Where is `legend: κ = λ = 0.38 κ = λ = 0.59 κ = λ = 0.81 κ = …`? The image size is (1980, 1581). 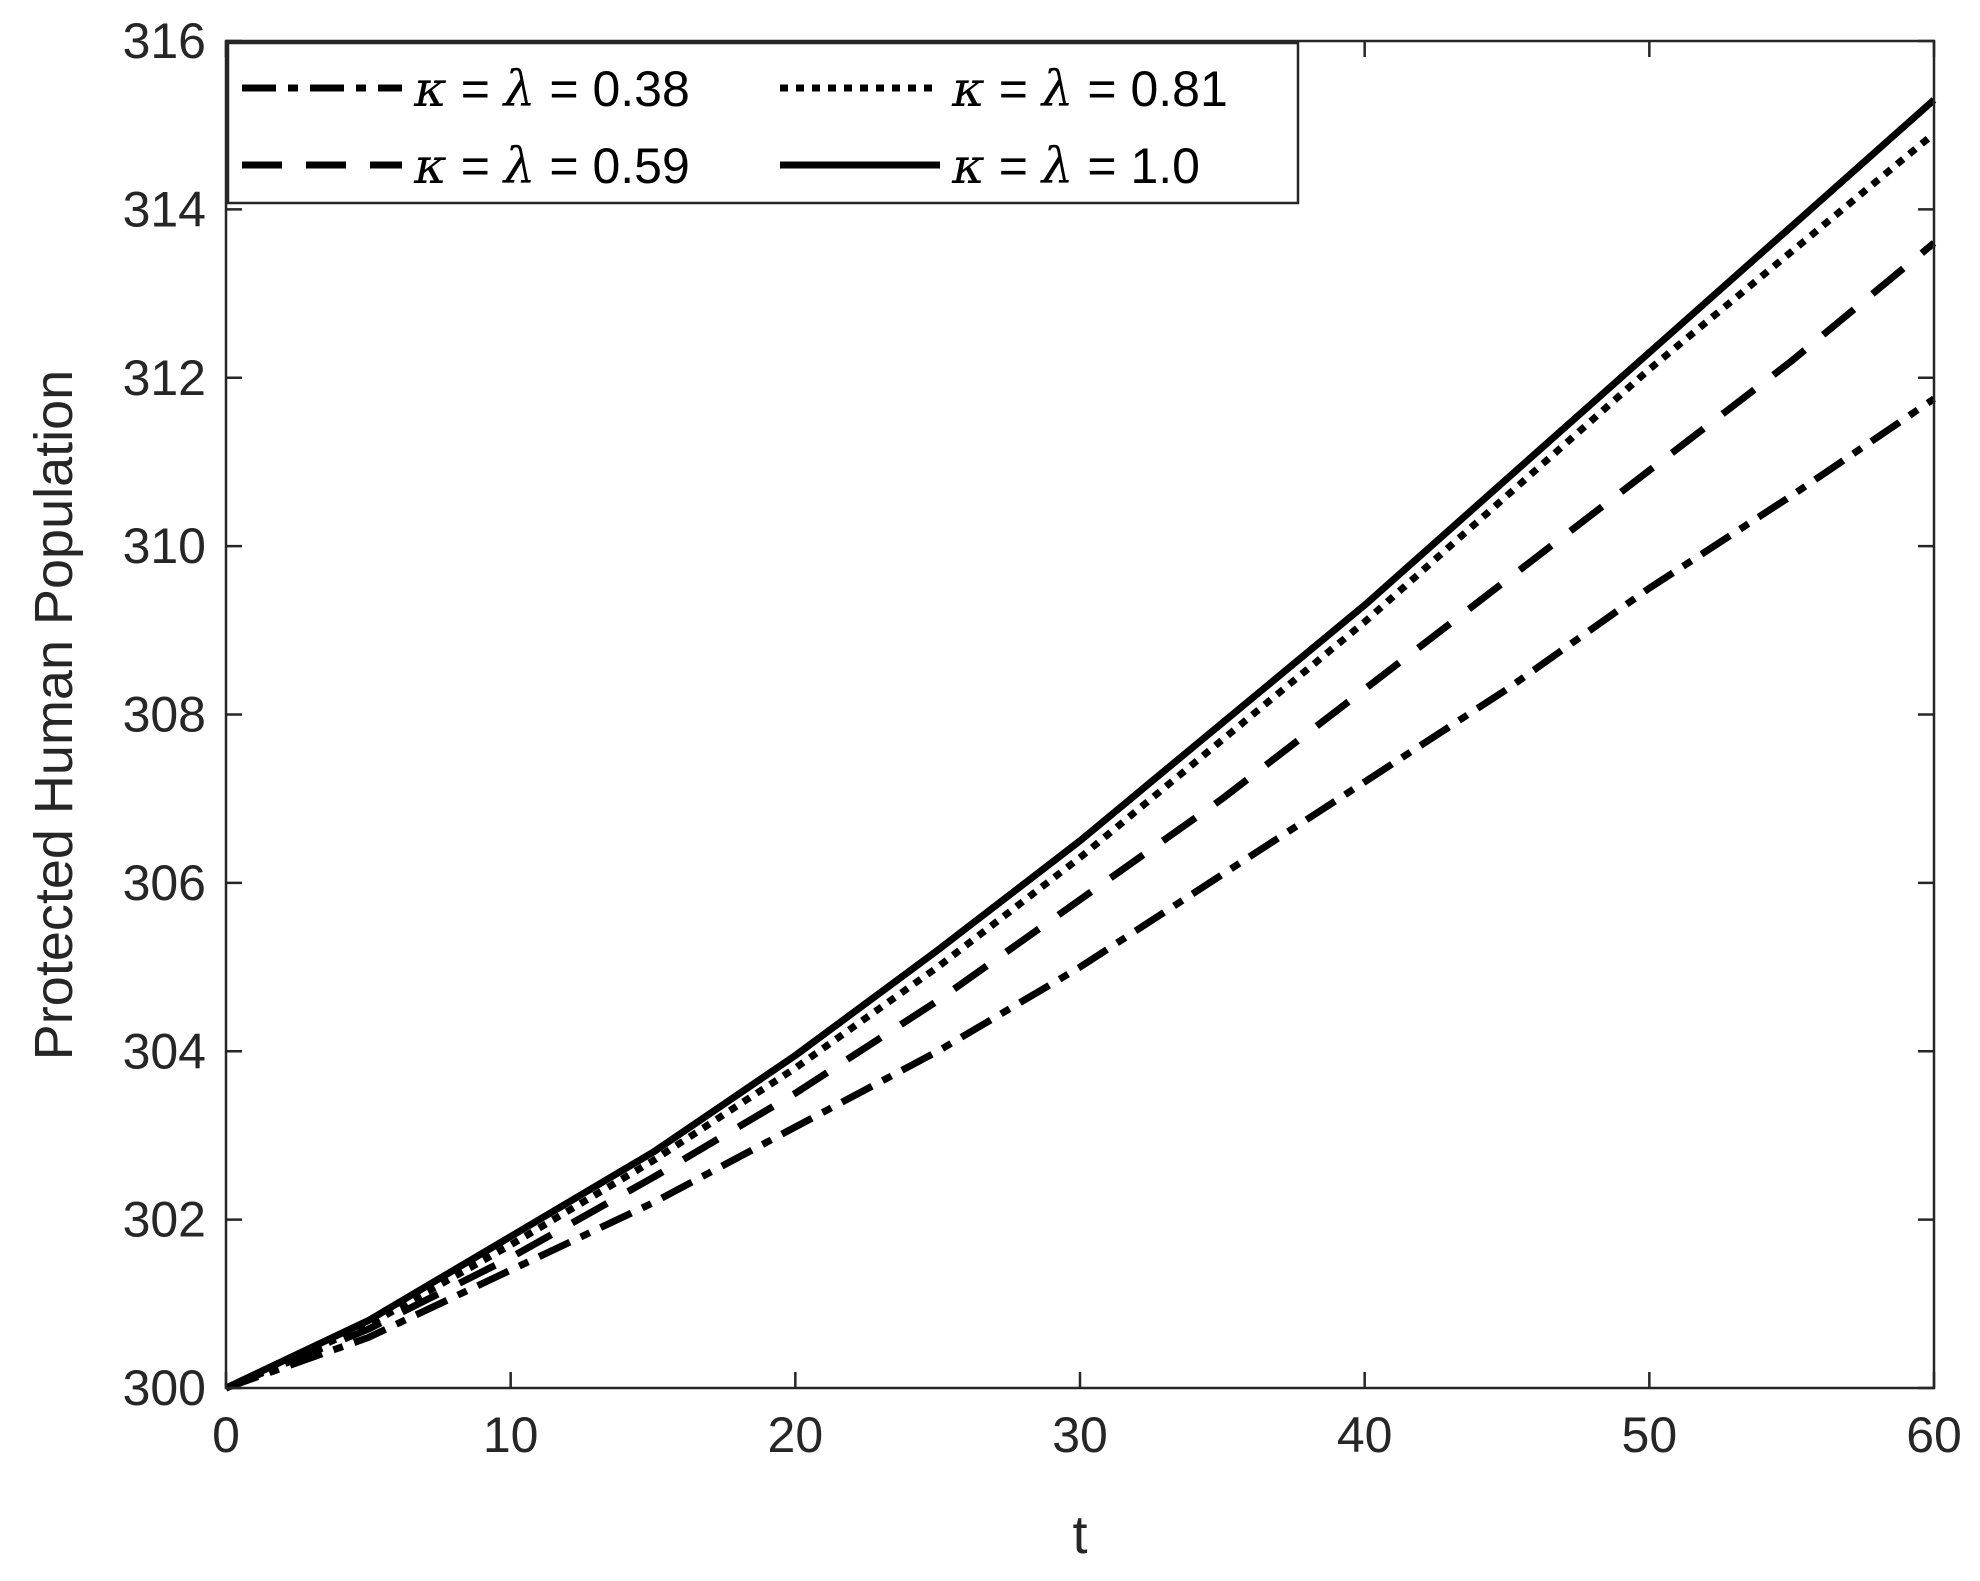 legend: κ = λ = 0.38 κ = λ = 0.59 κ = λ = 0.81 κ = … is located at coordinates (763, 123).